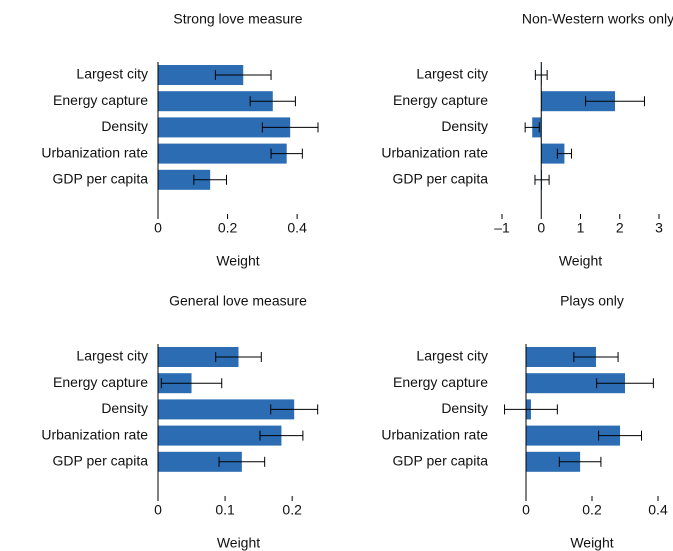 The width and height of the screenshot is (673, 551). What do you see at coordinates (592, 301) in the screenshot?
I see `panel-title: Plays only` at bounding box center [592, 301].